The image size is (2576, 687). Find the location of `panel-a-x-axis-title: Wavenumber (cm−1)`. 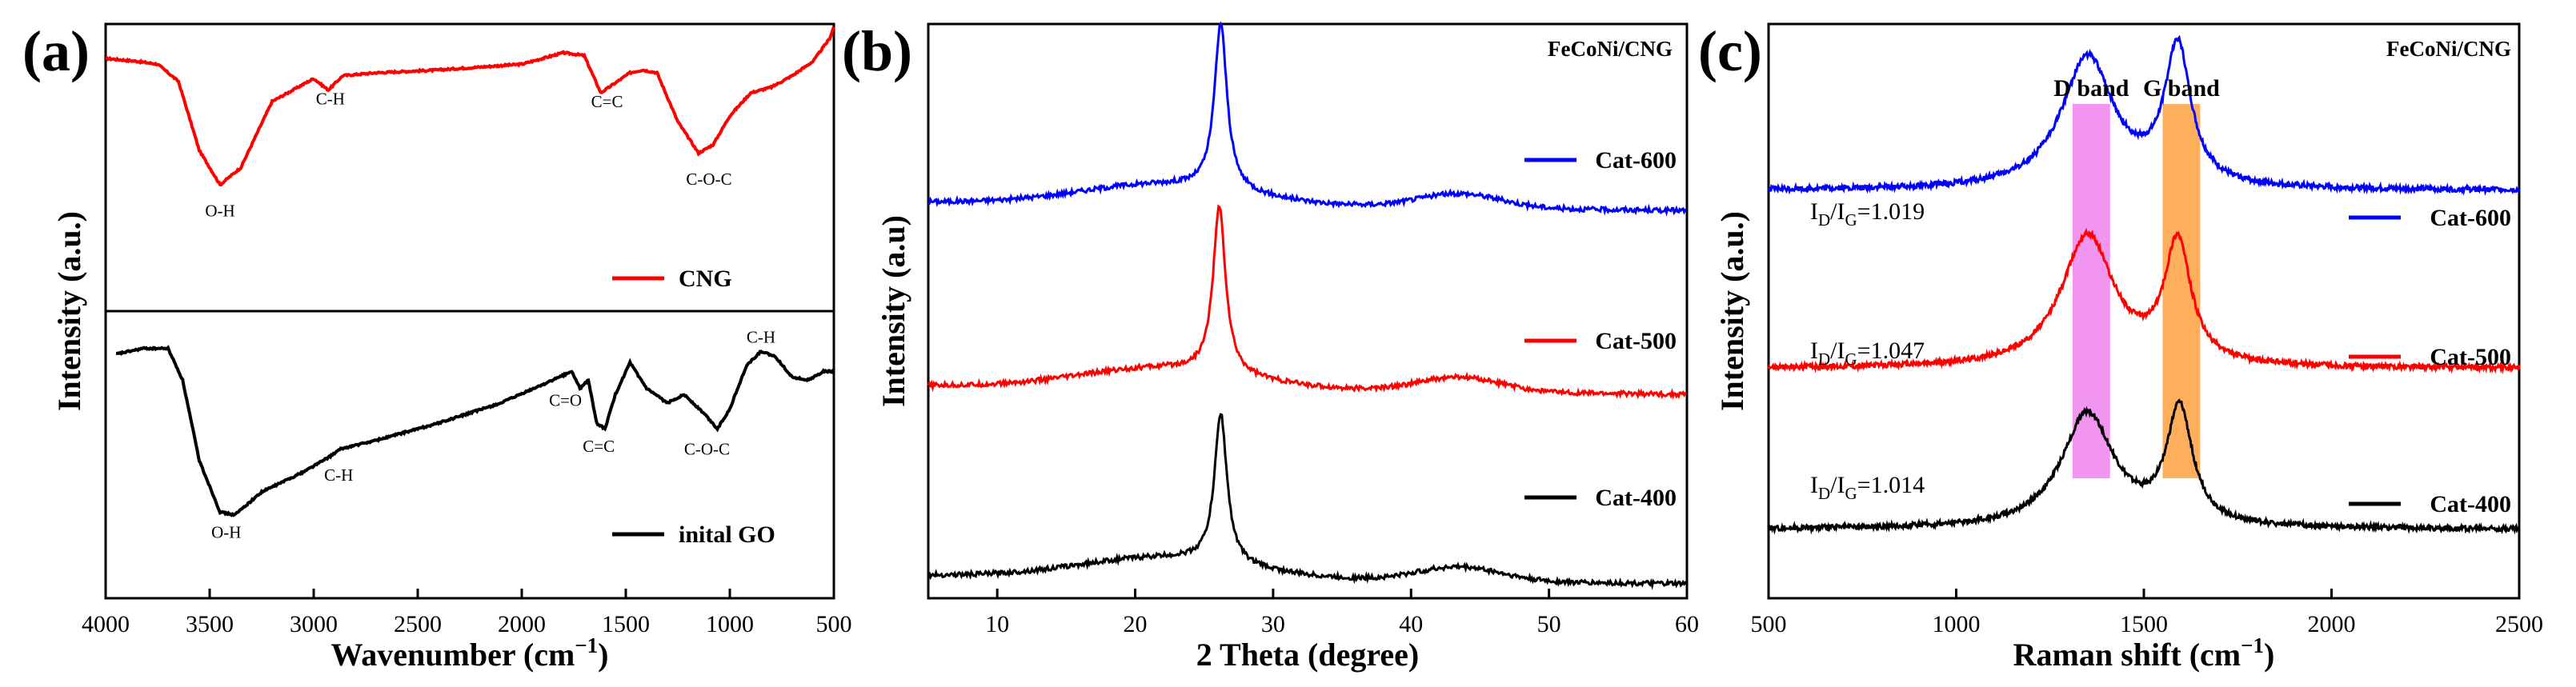

panel-a-x-axis-title: Wavenumber (cm−1) is located at coordinates (469, 653).